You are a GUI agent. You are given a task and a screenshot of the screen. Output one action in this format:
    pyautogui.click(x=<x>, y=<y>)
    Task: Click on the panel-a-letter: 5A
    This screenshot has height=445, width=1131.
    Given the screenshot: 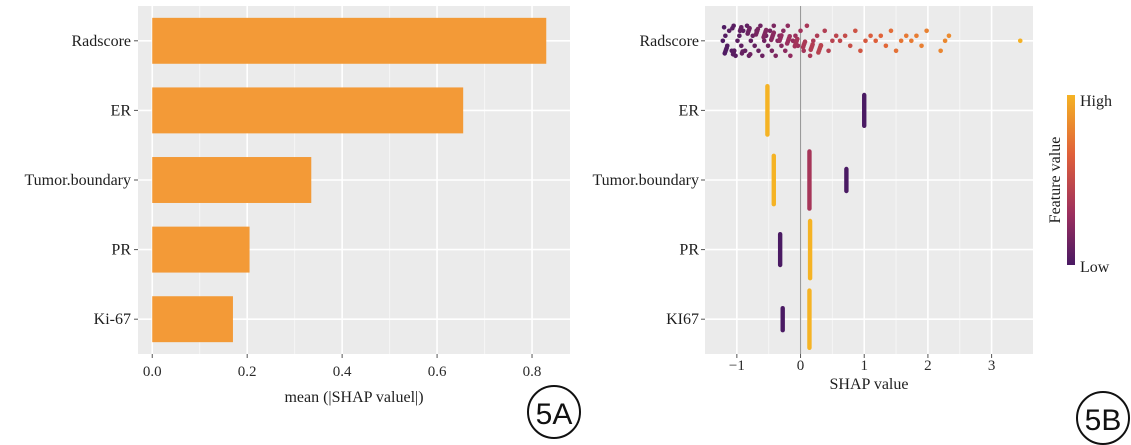 What is the action you would take?
    pyautogui.click(x=554, y=414)
    